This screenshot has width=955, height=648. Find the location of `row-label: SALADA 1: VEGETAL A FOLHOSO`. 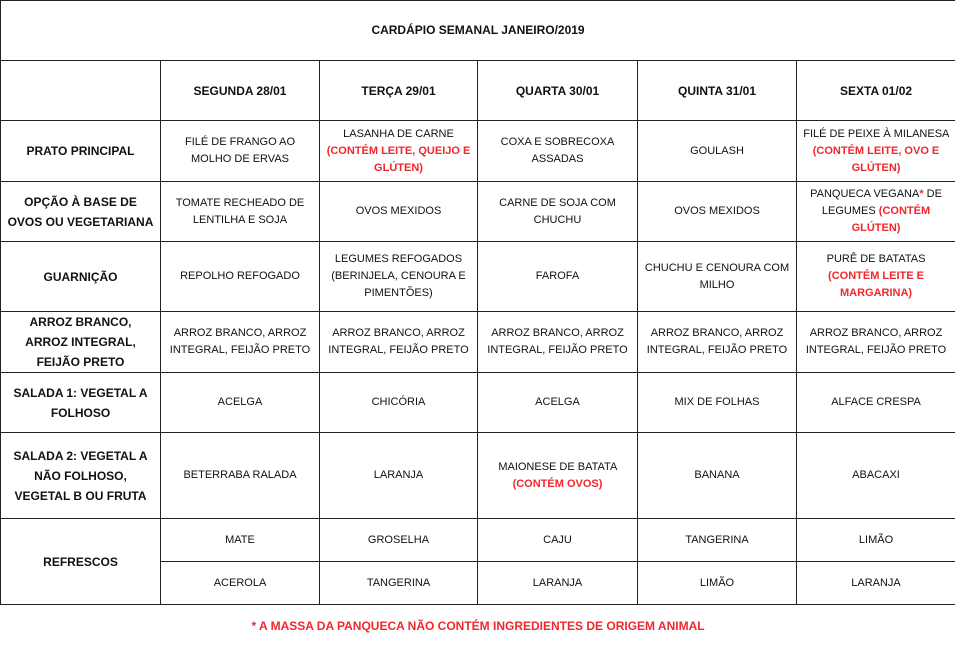

row-label: SALADA 1: VEGETAL A FOLHOSO is located at coordinates (81, 403).